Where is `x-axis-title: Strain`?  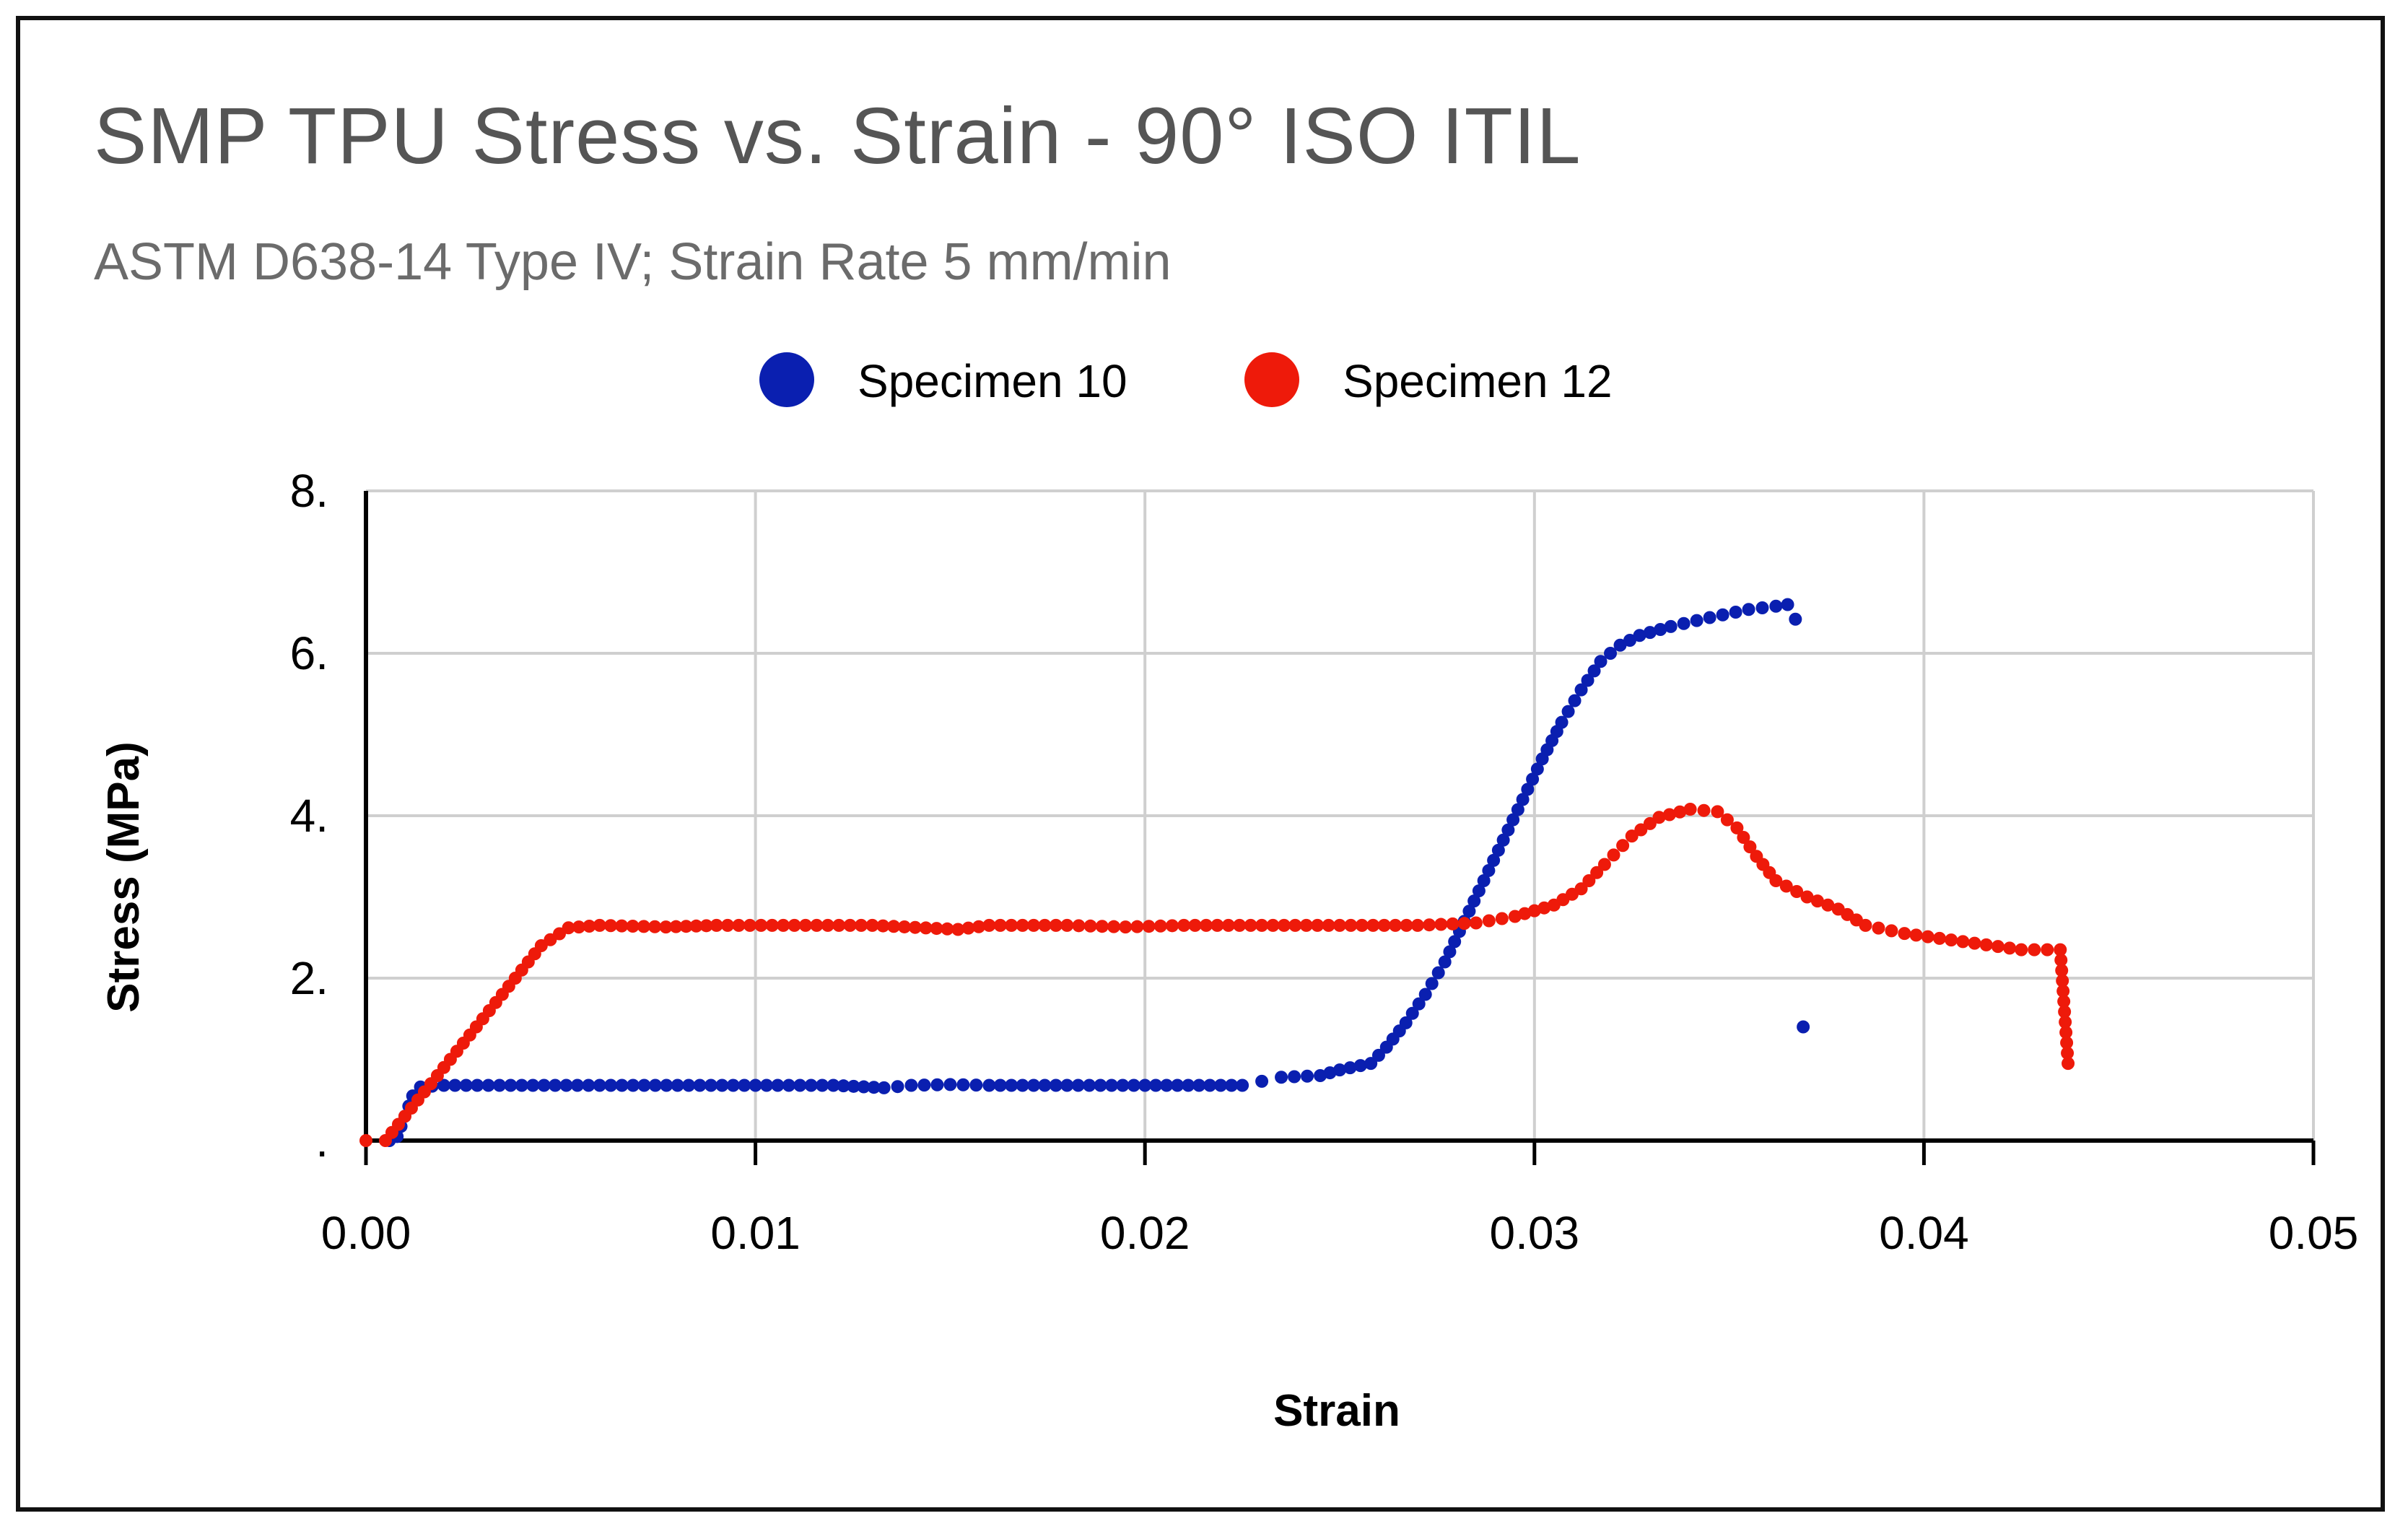 x-axis-title: Strain is located at coordinates (1336, 1411).